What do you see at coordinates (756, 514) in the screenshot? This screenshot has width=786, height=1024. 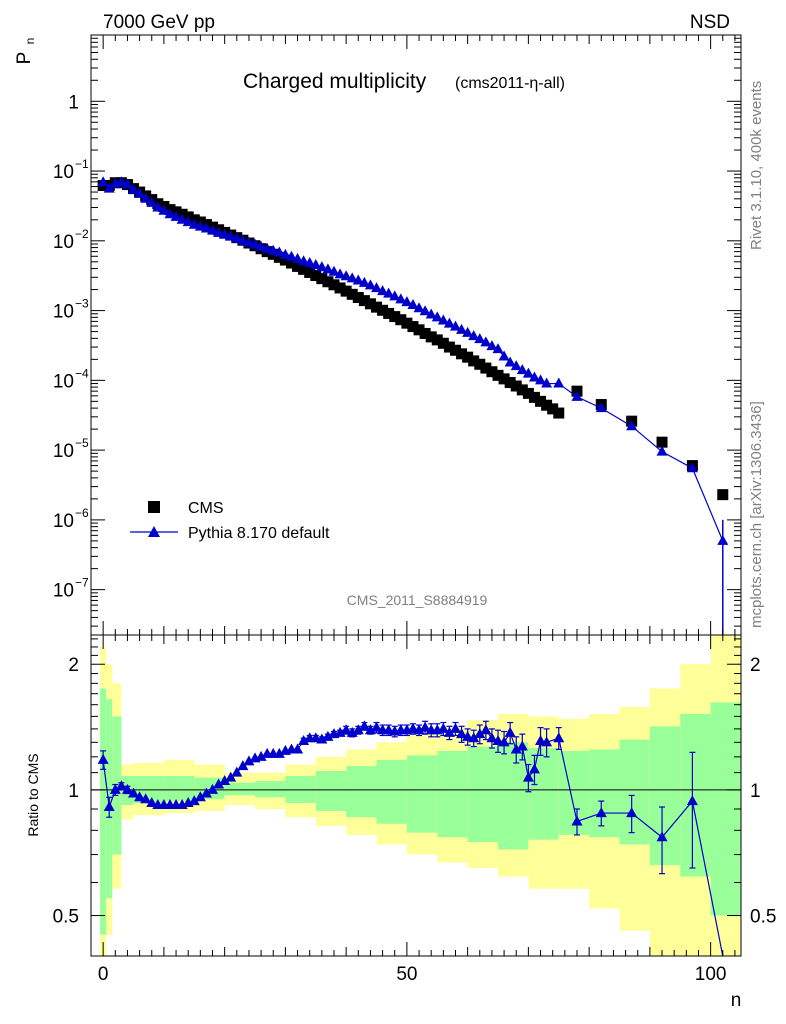 I see `mcplots-credit-text: mcplots.cern.ch [arXiv:1306.3436]` at bounding box center [756, 514].